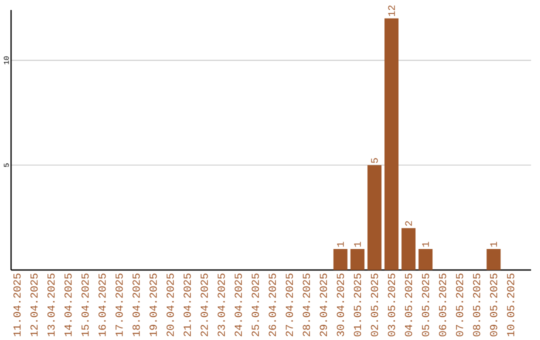  I want to click on x-tick-label: 04.05.2025, so click(408, 305).